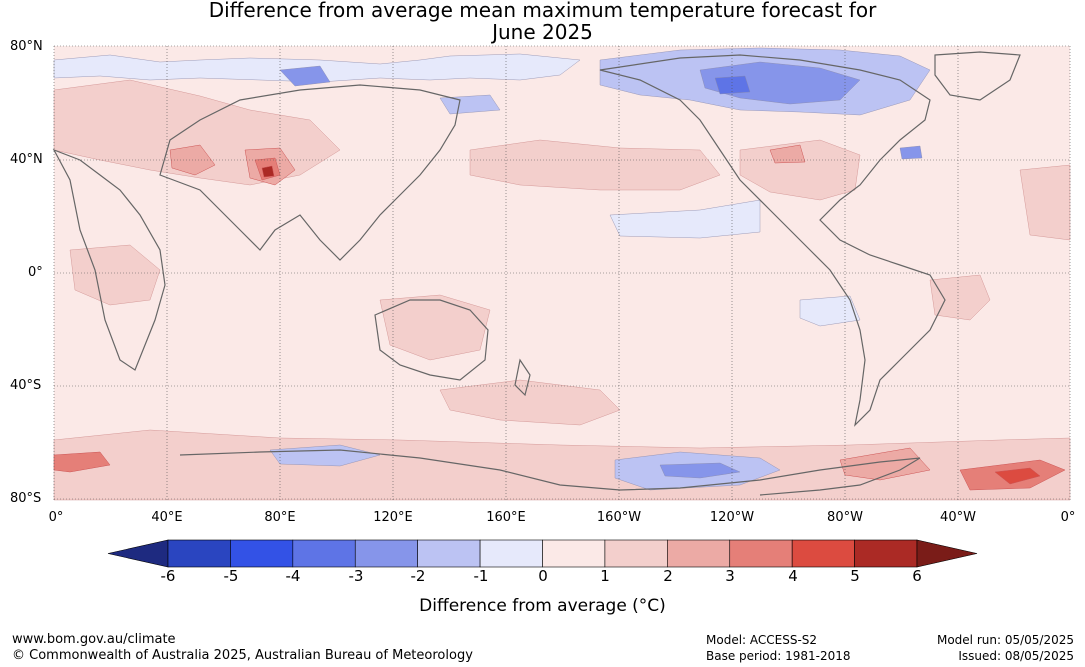 This screenshot has width=1085, height=667. I want to click on lon-label-120e: 120°E, so click(393, 517).